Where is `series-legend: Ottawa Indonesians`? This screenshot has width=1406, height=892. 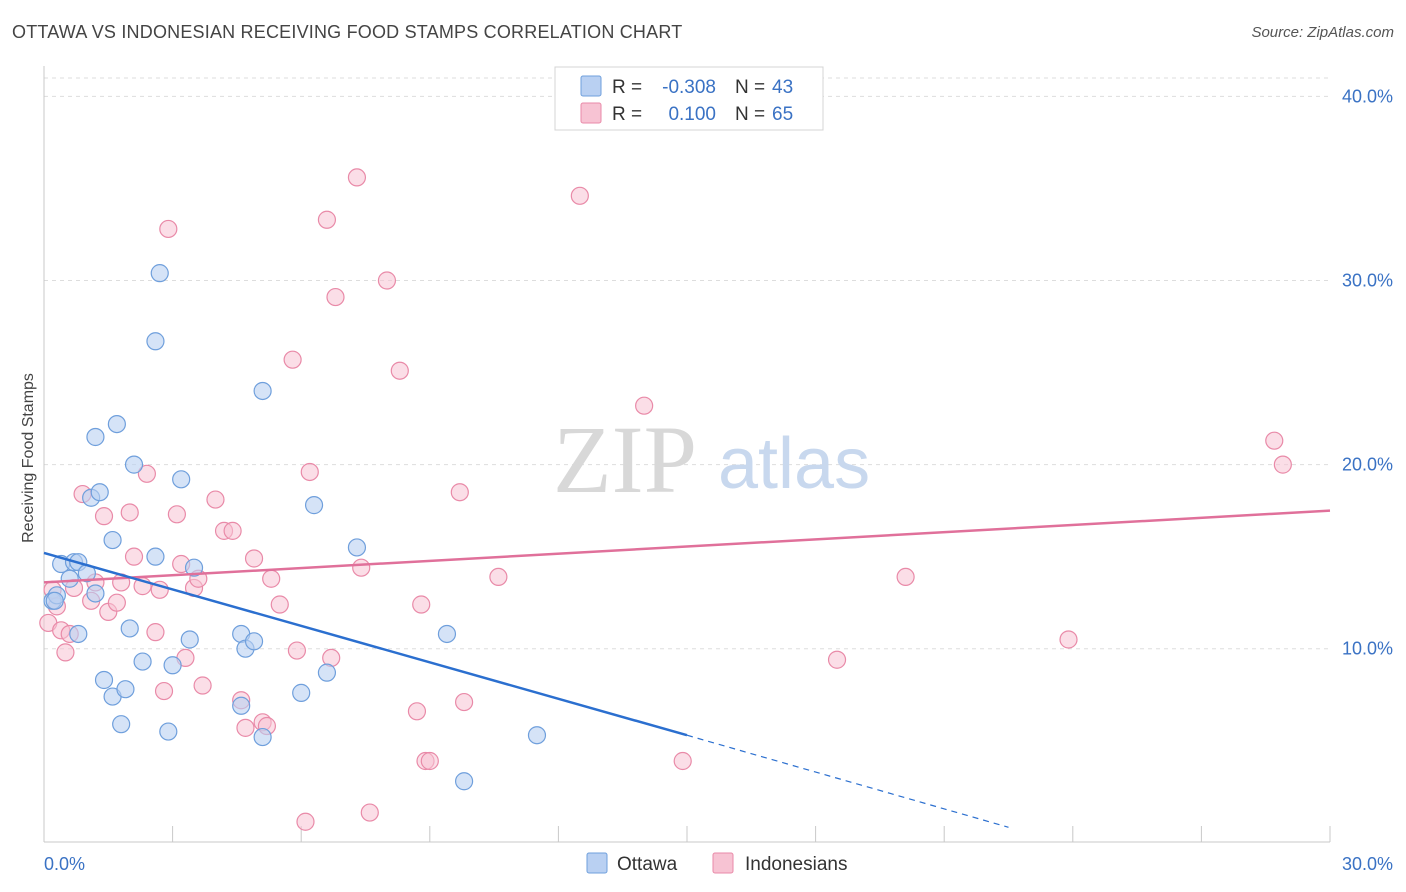
series-legend: Ottawa Indonesians is located at coordinates (716, 863).